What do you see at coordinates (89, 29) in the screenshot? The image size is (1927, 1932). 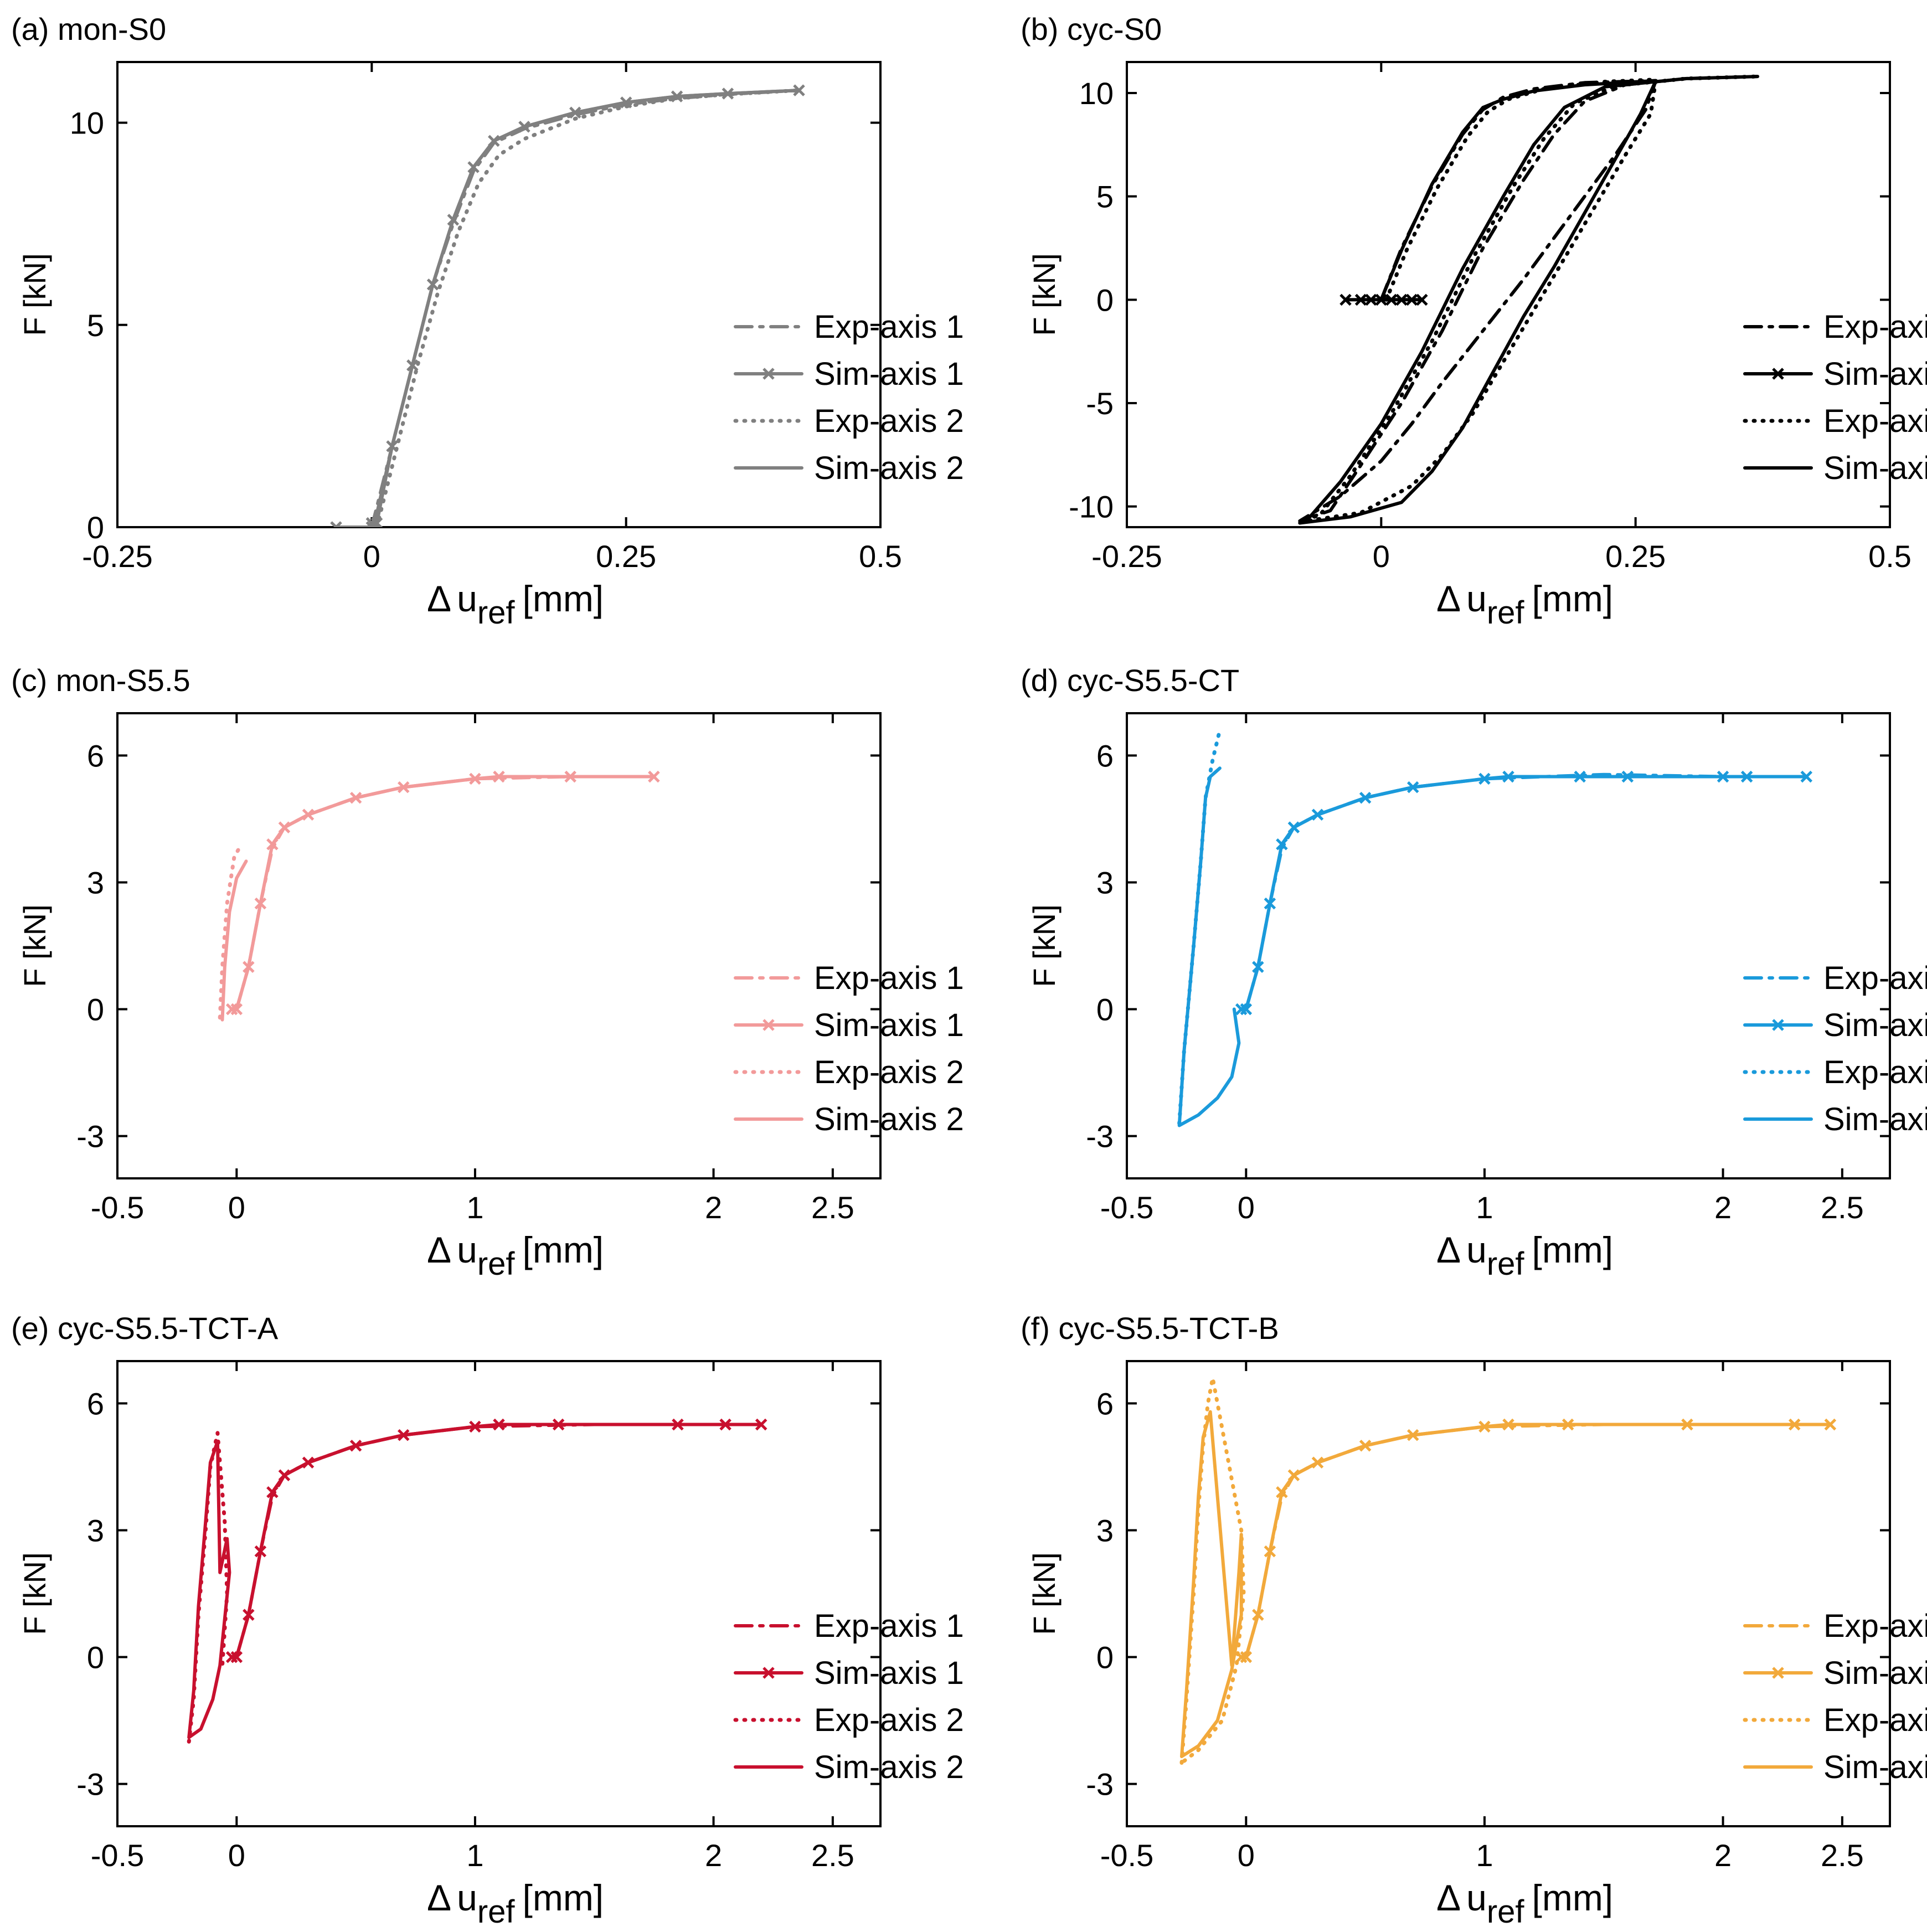 I see `panel-title: (a) mon-S0` at bounding box center [89, 29].